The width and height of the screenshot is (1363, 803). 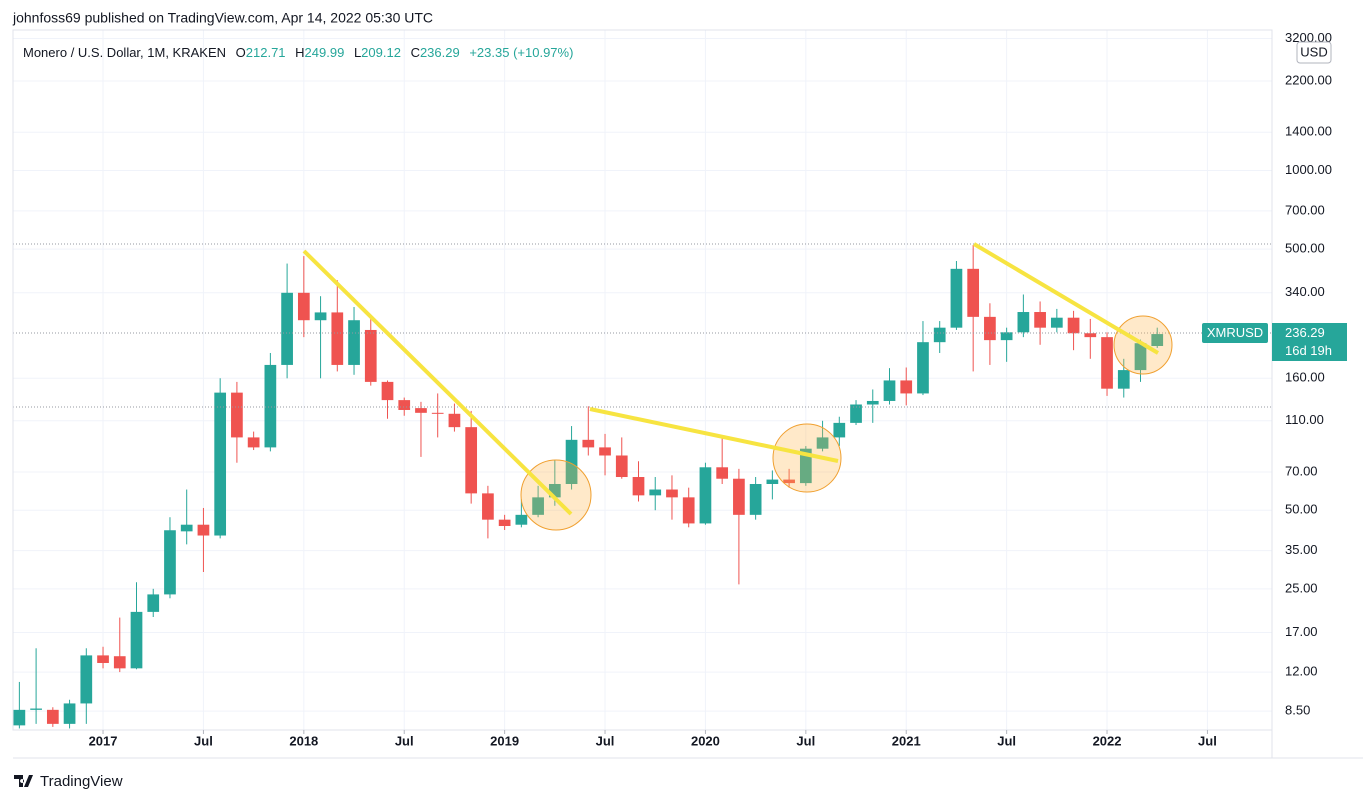 I want to click on symbol-label: XMRUSD, so click(x=1235, y=332).